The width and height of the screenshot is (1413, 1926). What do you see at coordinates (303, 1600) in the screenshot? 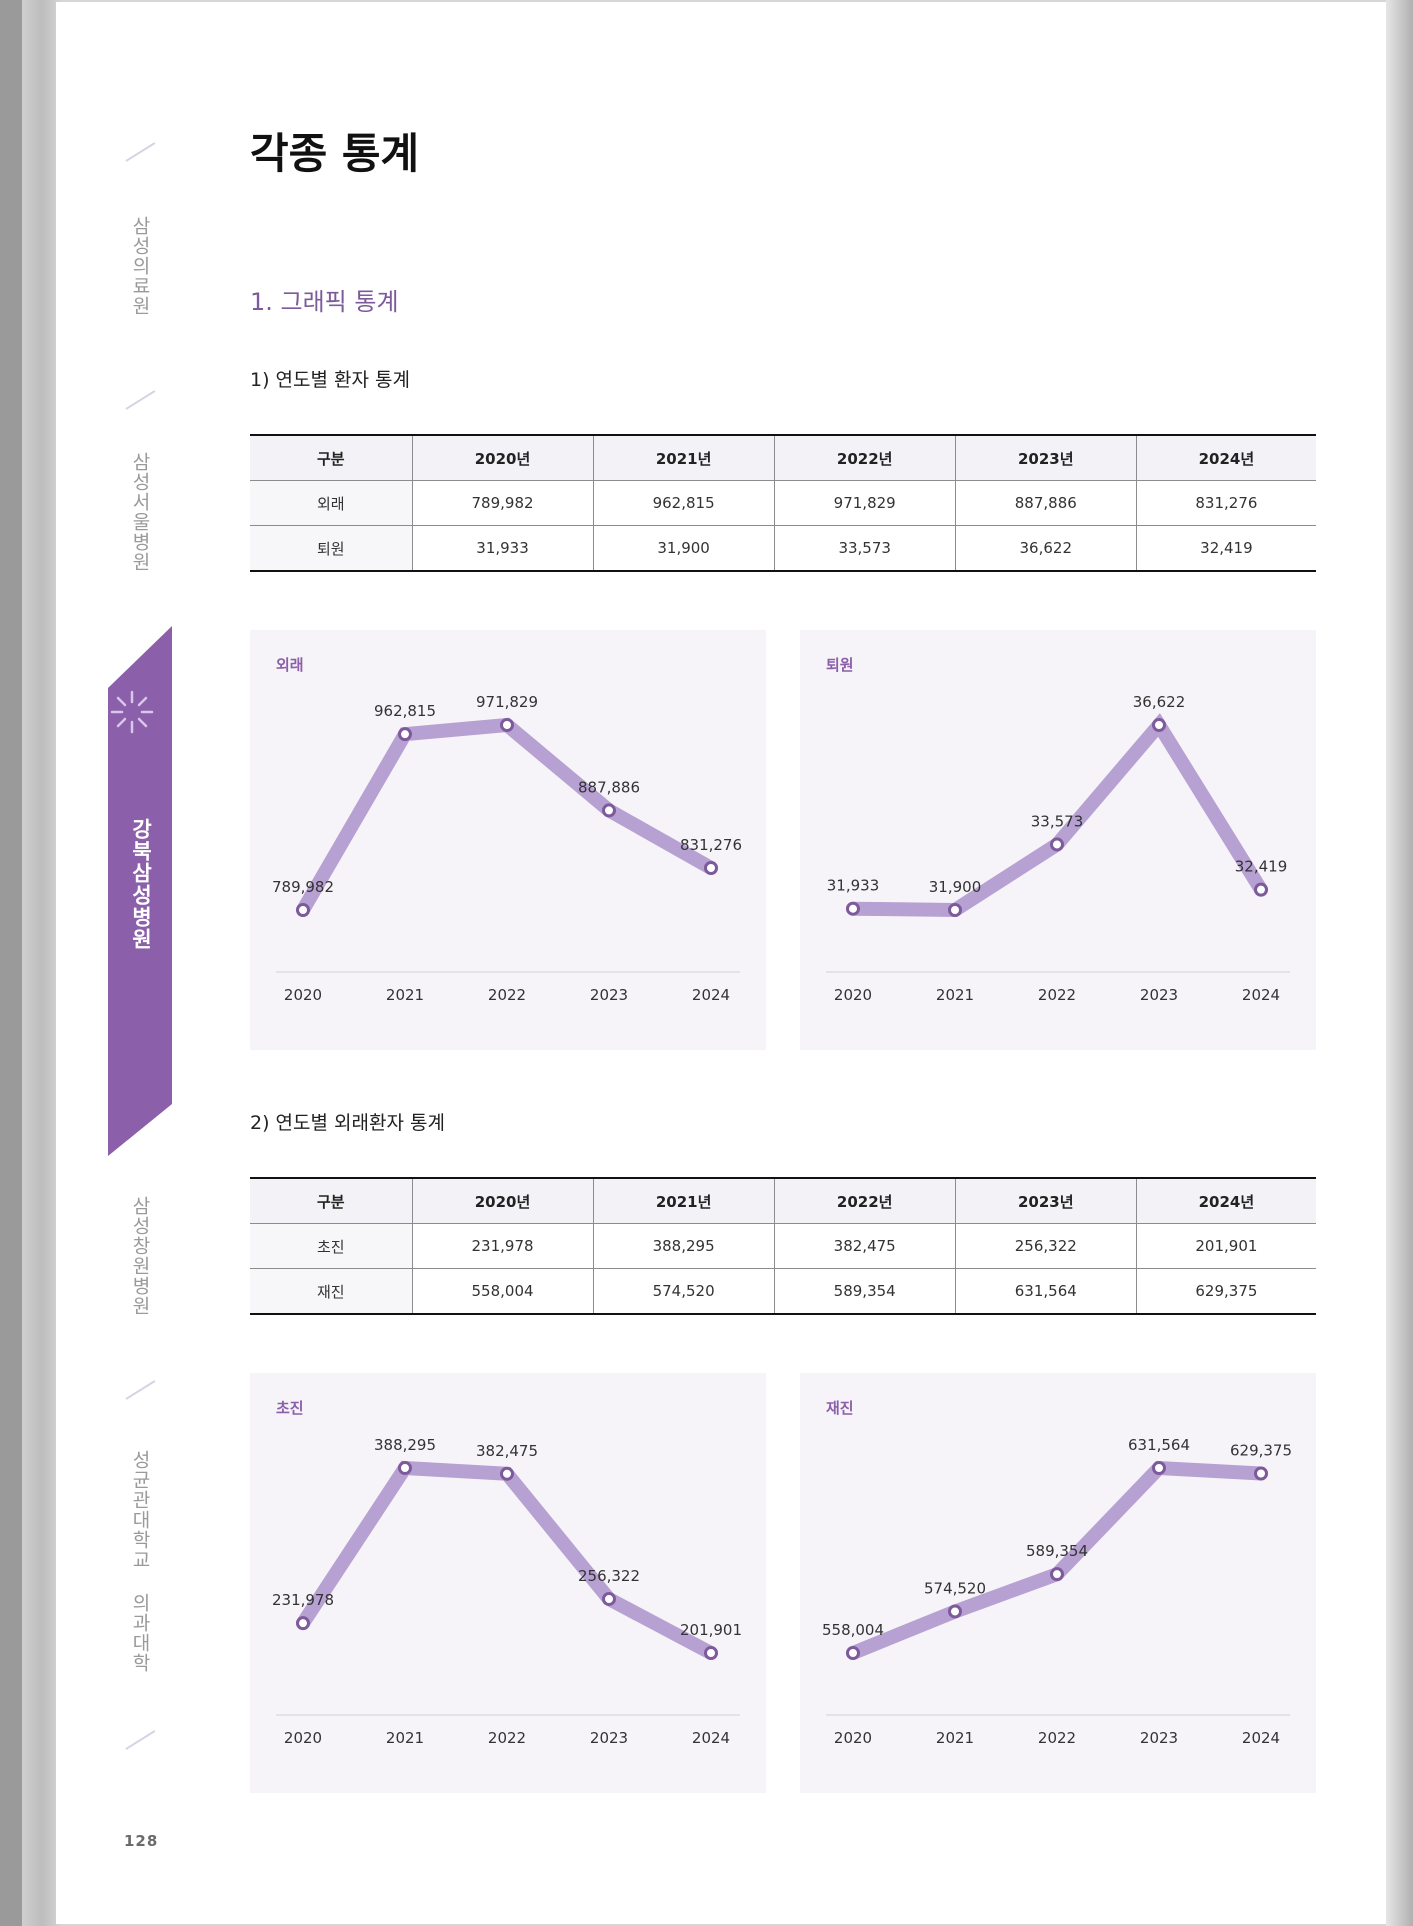
I see `data-label: 231,978` at bounding box center [303, 1600].